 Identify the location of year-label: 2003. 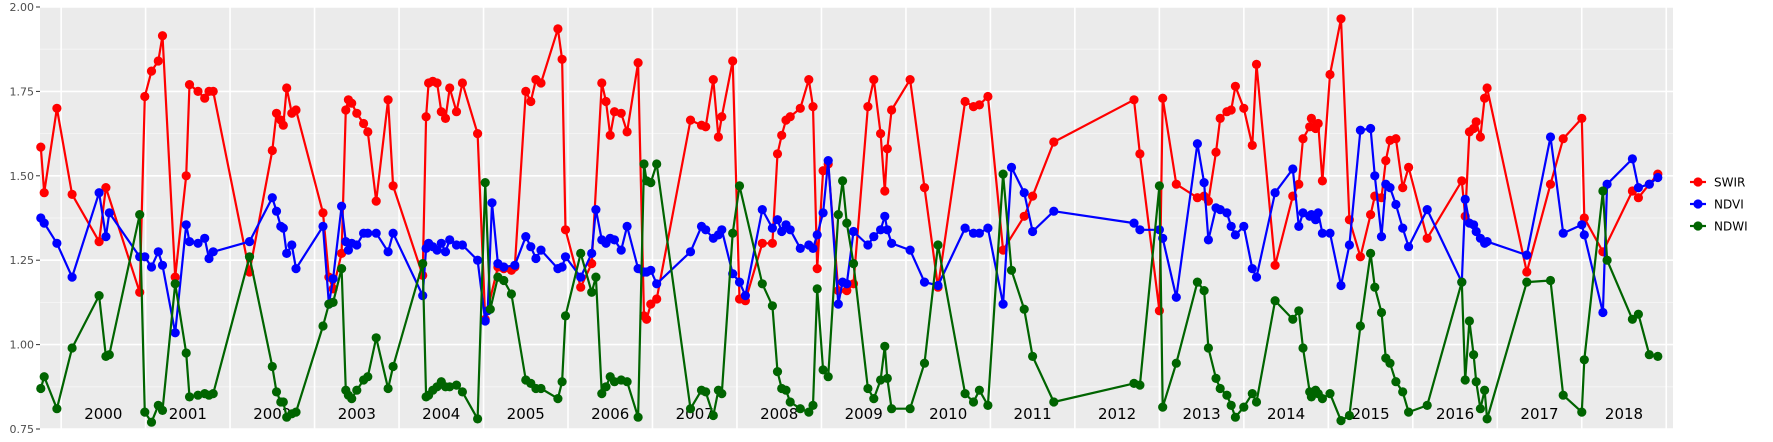
(357, 414).